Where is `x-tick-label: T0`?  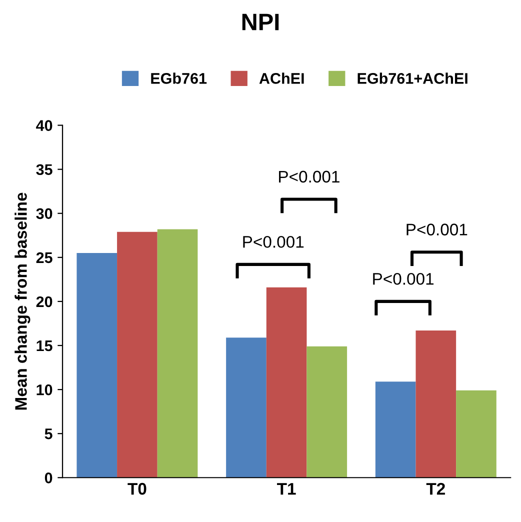 x-tick-label: T0 is located at coordinates (137, 488).